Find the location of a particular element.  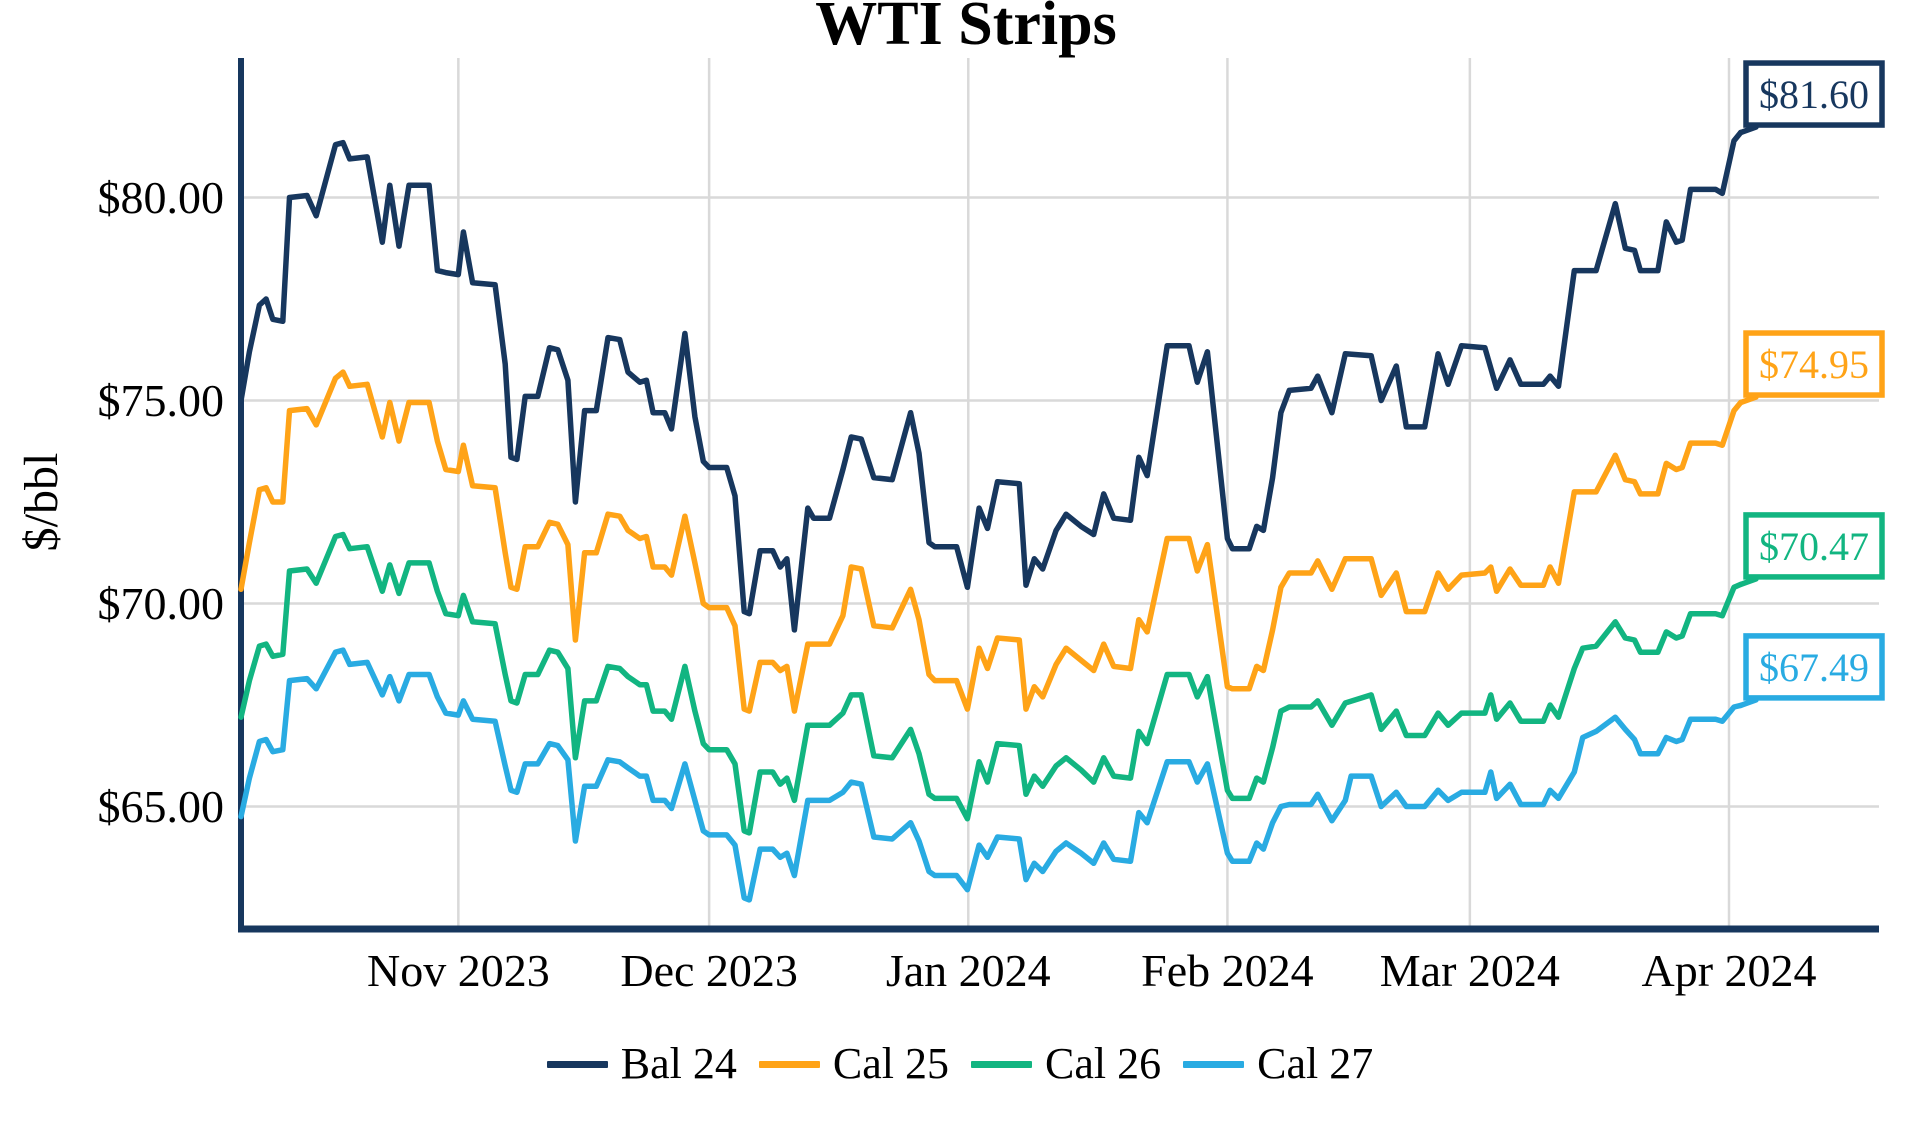

x-tick-label: Jan 2024 is located at coordinates (968, 970).